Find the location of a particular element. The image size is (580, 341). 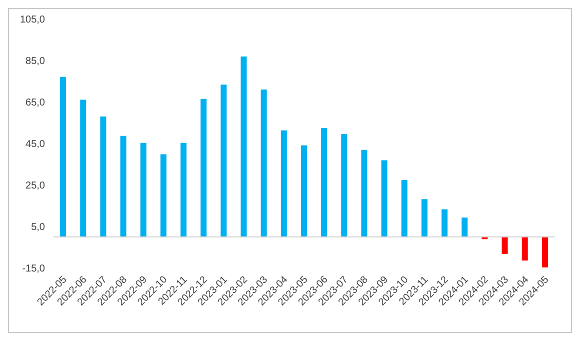

y-tick-label: 105,0 is located at coordinates (33, 20).